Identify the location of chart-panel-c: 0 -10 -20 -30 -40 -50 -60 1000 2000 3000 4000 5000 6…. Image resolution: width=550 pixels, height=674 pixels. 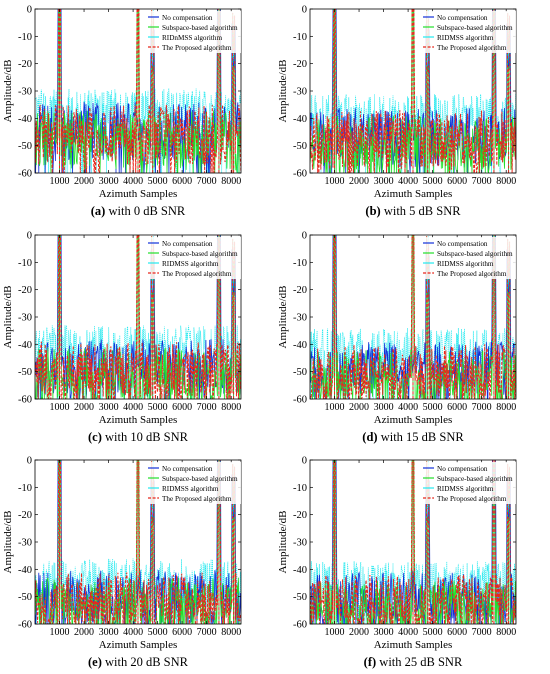
(122, 337).